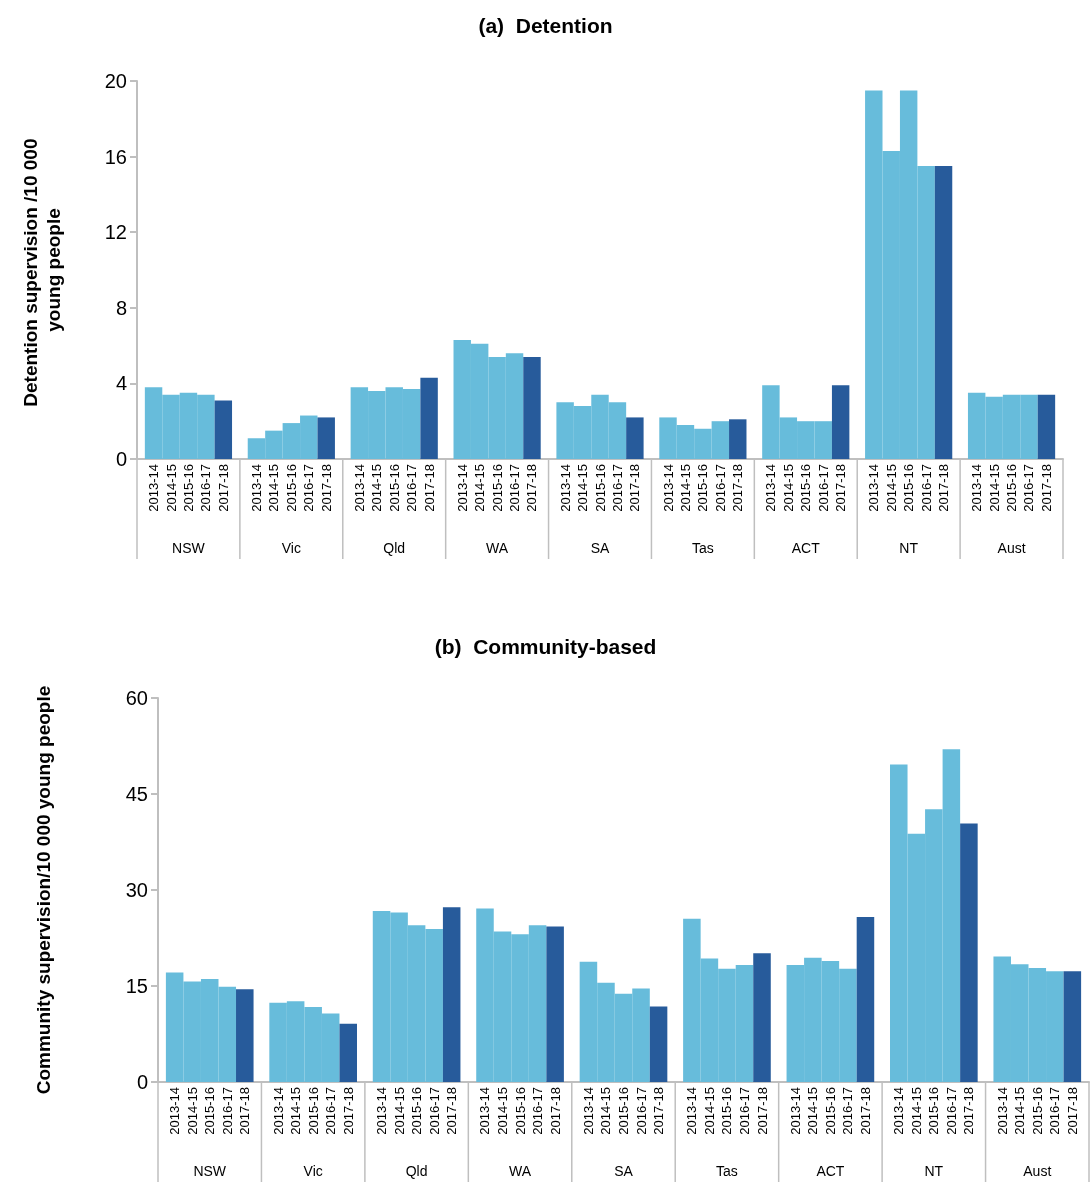 The width and height of the screenshot is (1091, 1204). Describe the element at coordinates (42, 270) in the screenshot. I see `y-axis-title: Detention supervision /10 000 young people` at that location.